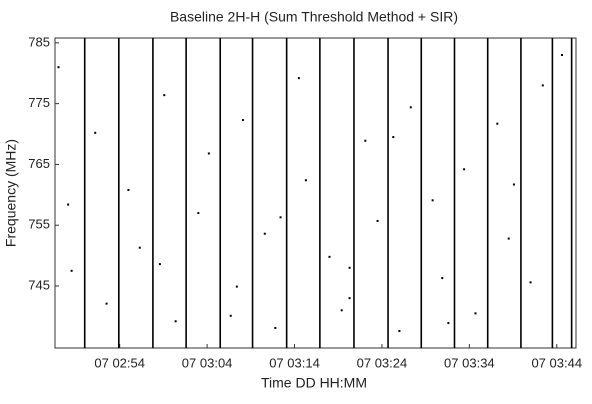 Image resolution: width=592 pixels, height=404 pixels. I want to click on y-axis-label: Frequency (MHz), so click(11, 193).